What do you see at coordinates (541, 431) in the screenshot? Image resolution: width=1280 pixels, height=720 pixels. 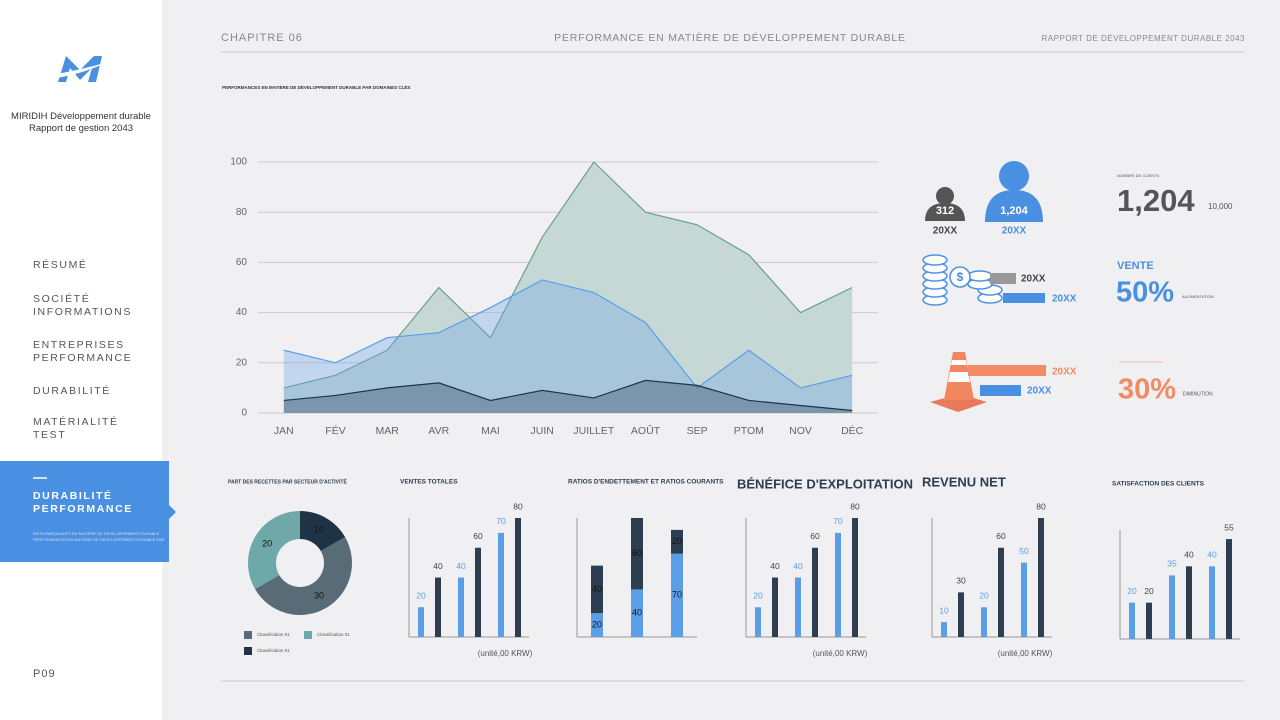 I see `x-tick-label: JUIN` at bounding box center [541, 431].